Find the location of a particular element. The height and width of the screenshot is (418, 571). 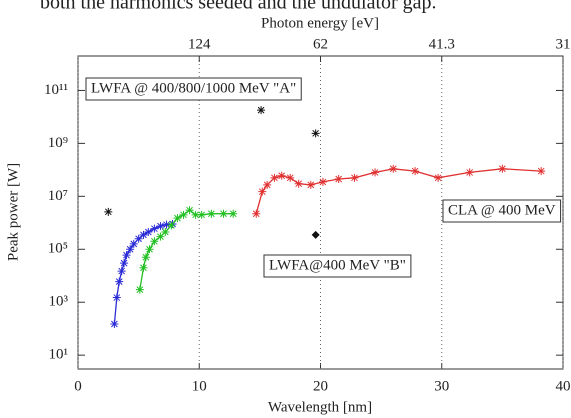

diamond-marker is located at coordinates (315, 234).